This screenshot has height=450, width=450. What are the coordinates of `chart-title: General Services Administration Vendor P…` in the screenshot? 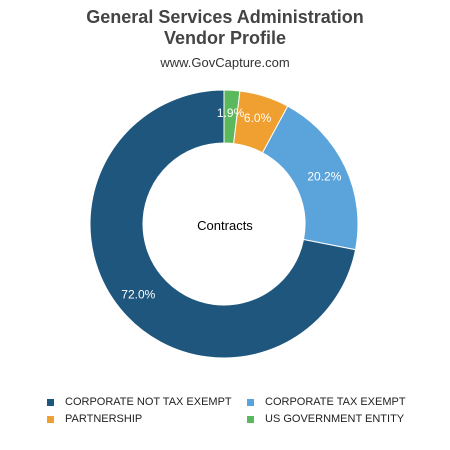 It's located at (225, 28).